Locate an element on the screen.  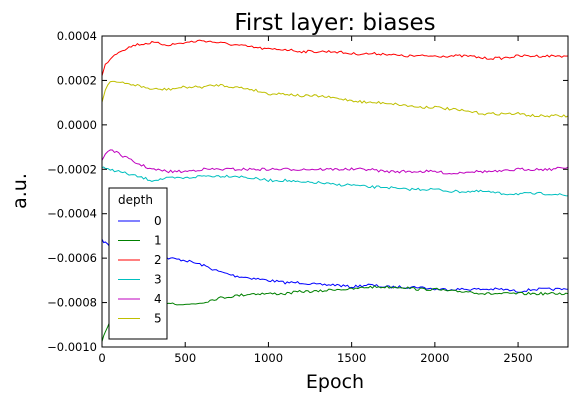
x-tick-label: 2000 is located at coordinates (434, 358).